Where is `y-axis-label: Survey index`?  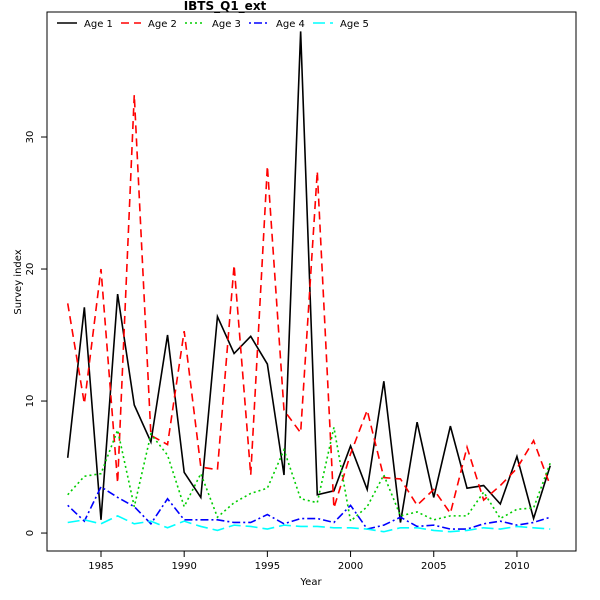 y-axis-label: Survey index is located at coordinates (18, 281).